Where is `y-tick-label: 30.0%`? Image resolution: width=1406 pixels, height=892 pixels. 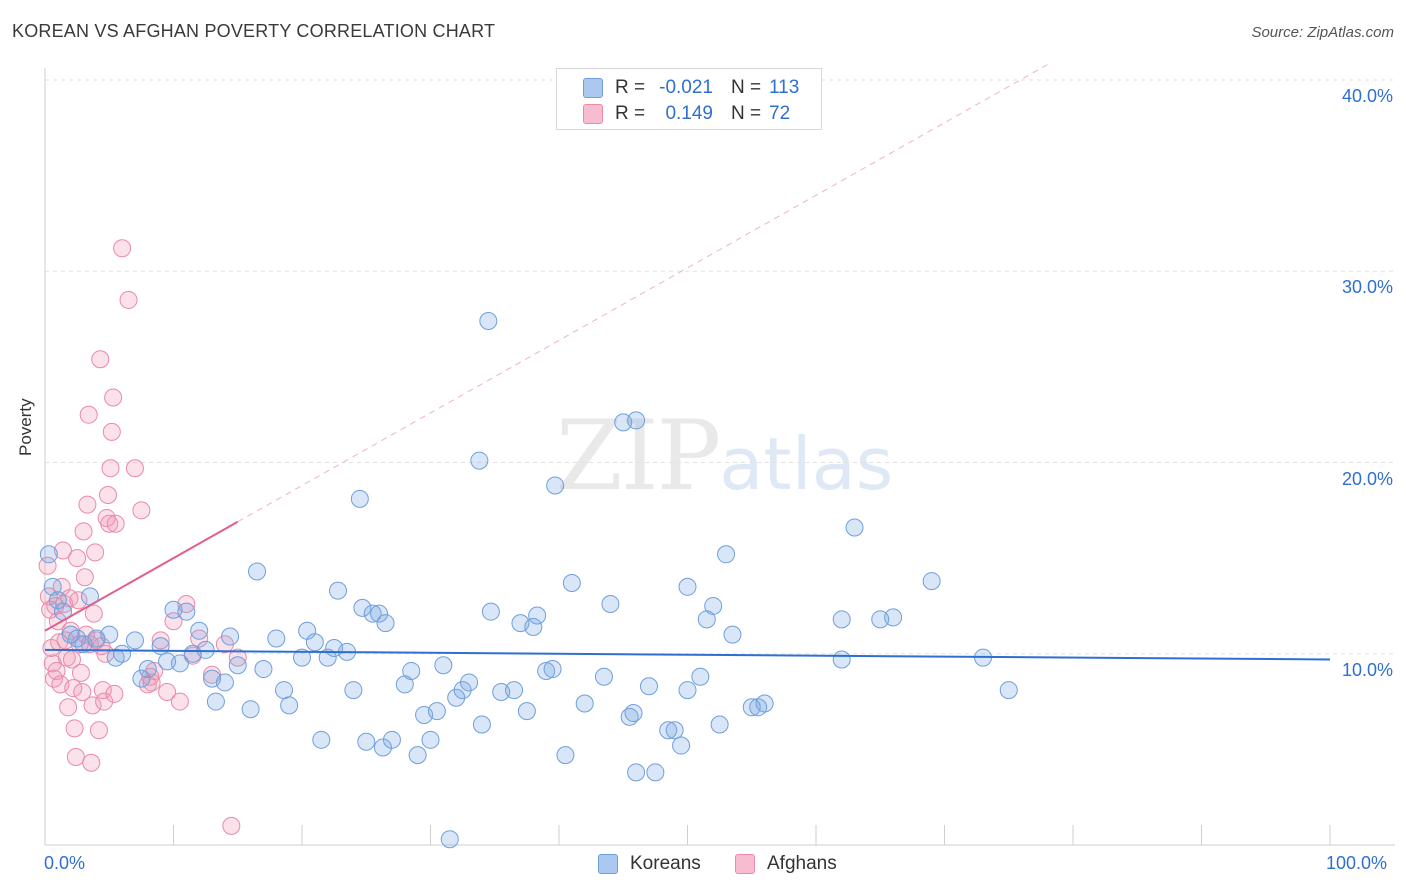 y-tick-label: 30.0% is located at coordinates (1367, 287).